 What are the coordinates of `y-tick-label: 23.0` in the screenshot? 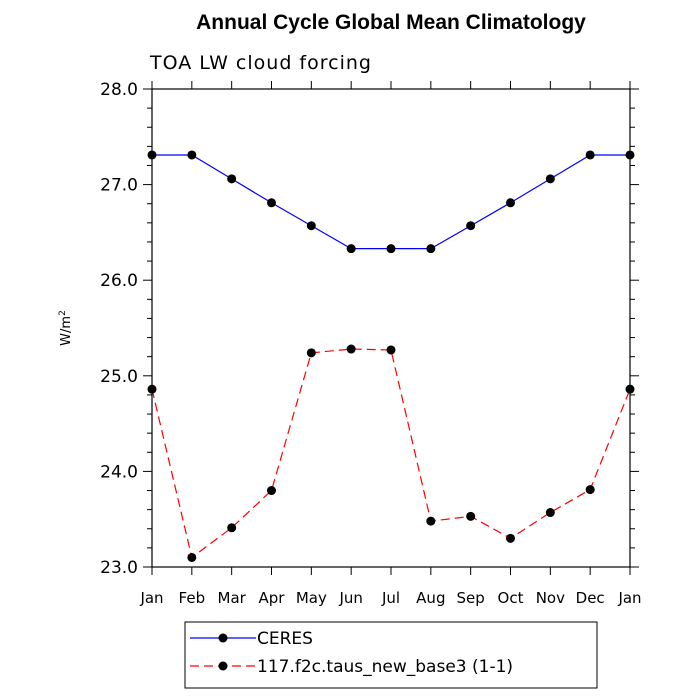 It's located at (119, 568).